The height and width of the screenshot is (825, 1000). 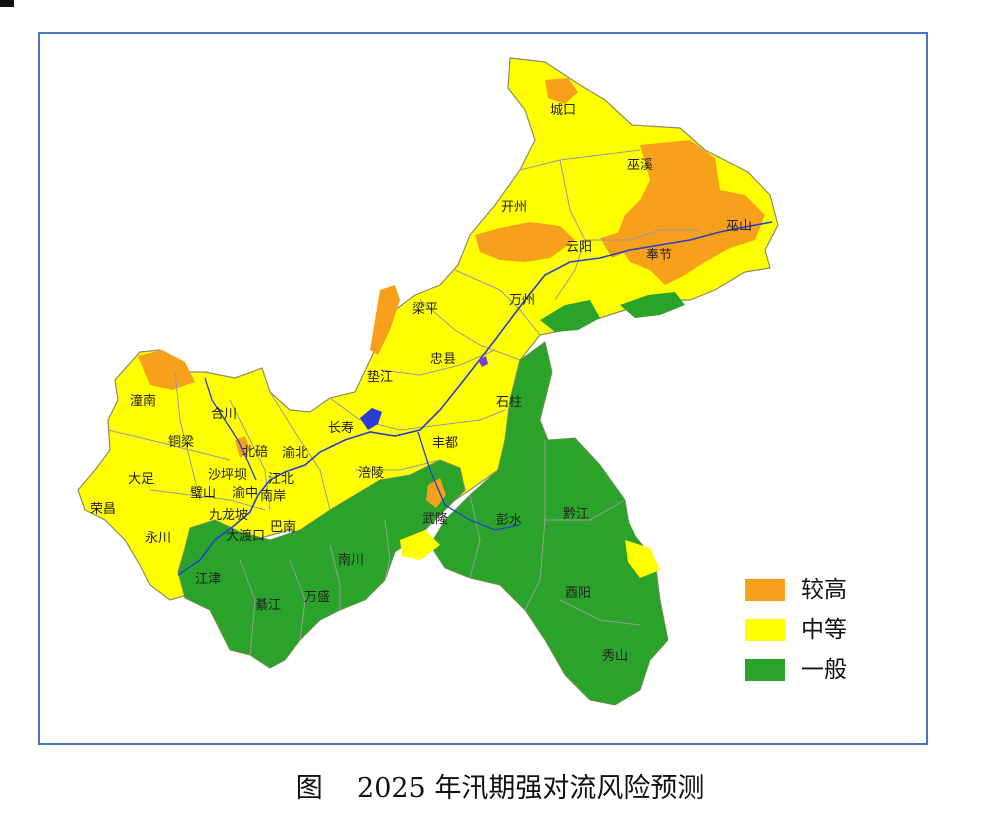 I want to click on district-label: 铜梁, so click(x=181, y=442).